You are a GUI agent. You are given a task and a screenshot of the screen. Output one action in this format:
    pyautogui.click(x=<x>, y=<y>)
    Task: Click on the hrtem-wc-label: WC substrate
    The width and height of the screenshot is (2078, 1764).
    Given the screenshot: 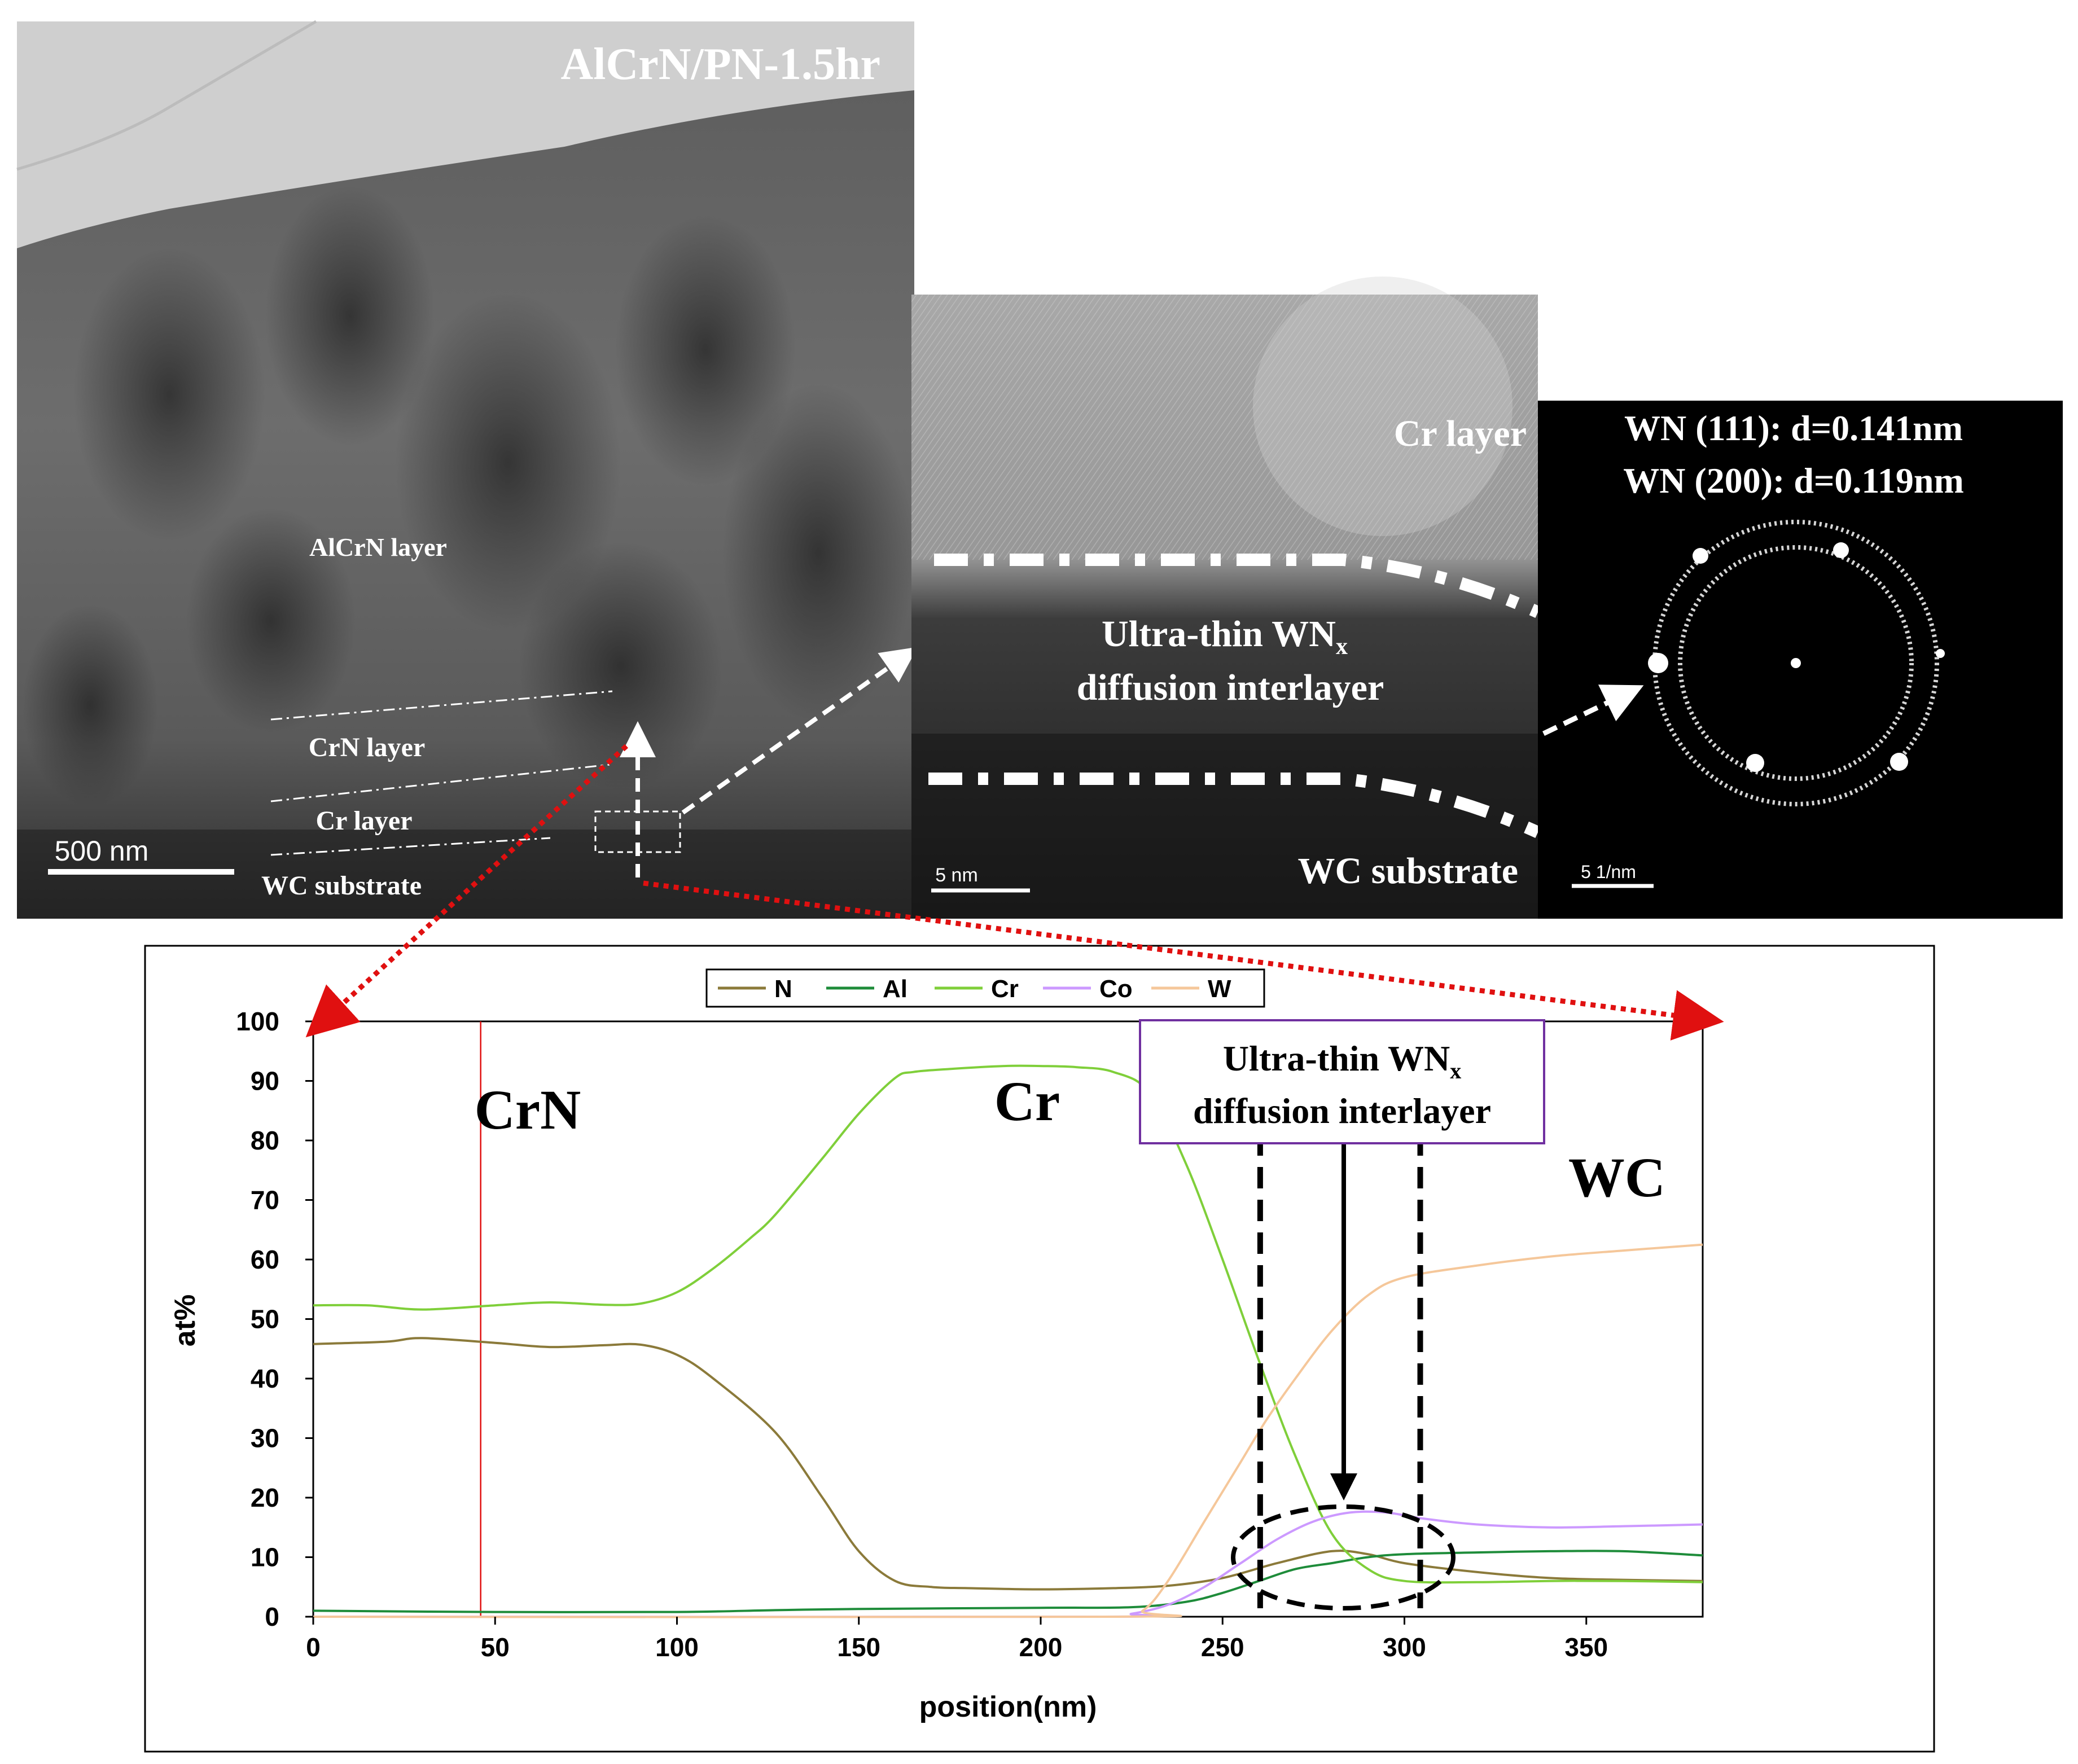 What is the action you would take?
    pyautogui.click(x=1408, y=871)
    